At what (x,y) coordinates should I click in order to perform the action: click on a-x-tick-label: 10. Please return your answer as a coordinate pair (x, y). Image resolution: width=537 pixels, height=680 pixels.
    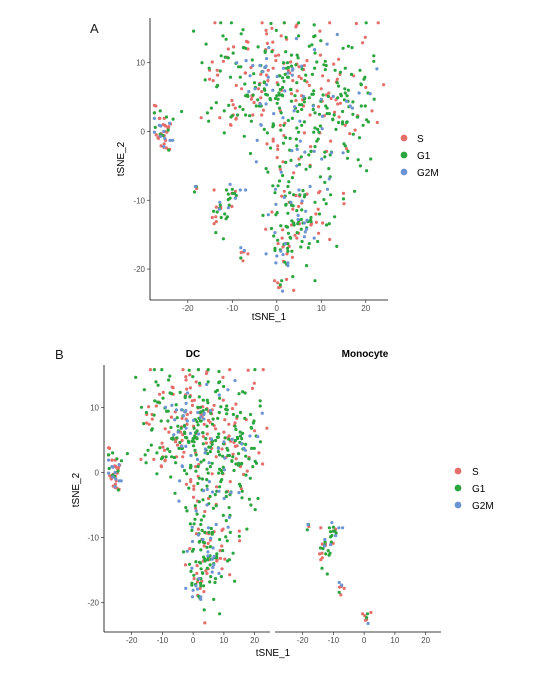
    Looking at the image, I should click on (321, 308).